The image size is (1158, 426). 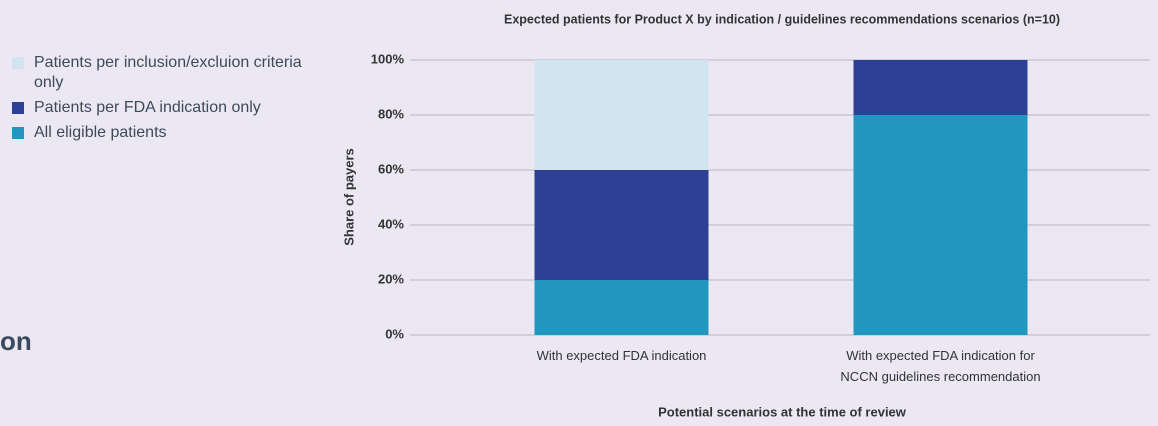 What do you see at coordinates (391, 113) in the screenshot?
I see `y-tick-label: 80%` at bounding box center [391, 113].